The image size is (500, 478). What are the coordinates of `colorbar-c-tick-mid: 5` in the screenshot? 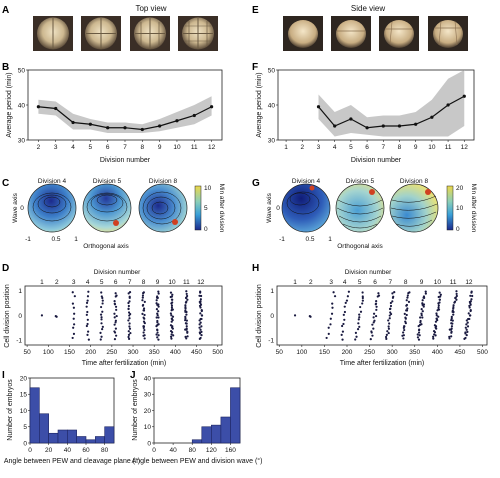 It's located at (206, 208).